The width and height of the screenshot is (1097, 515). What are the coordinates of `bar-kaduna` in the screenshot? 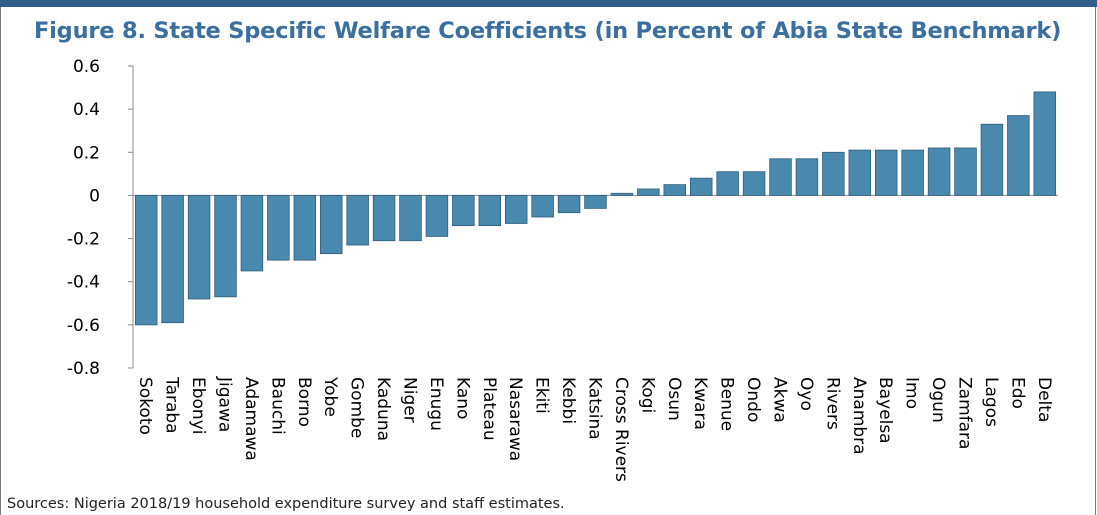 It's located at (384, 218).